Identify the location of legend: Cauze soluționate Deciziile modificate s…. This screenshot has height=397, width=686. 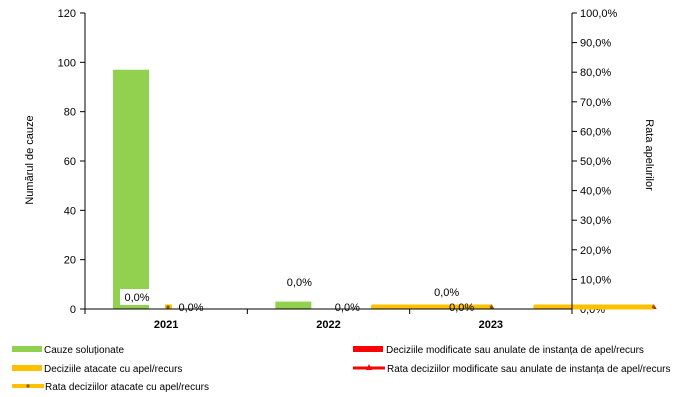
(341, 369).